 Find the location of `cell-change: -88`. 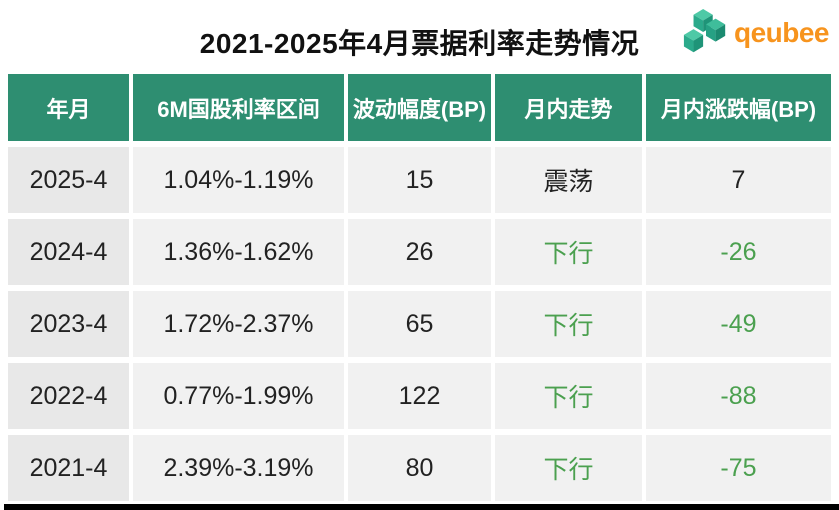

cell-change: -88 is located at coordinates (738, 396).